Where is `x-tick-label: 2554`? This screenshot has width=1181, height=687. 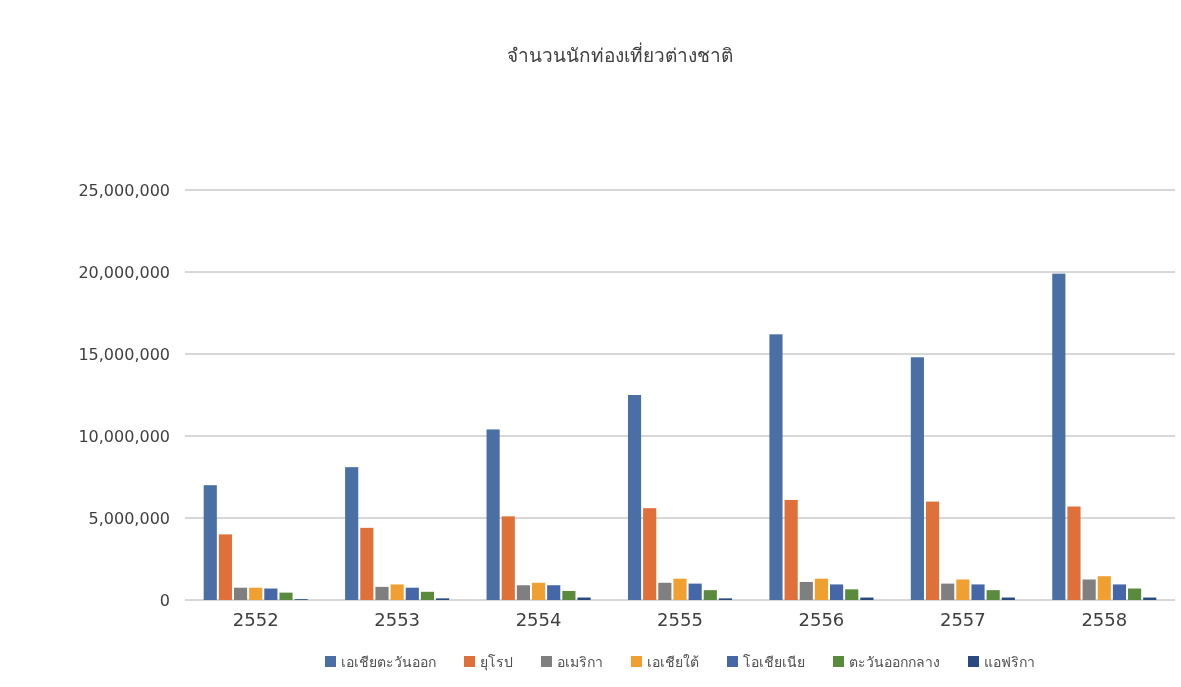
x-tick-label: 2554 is located at coordinates (538, 619).